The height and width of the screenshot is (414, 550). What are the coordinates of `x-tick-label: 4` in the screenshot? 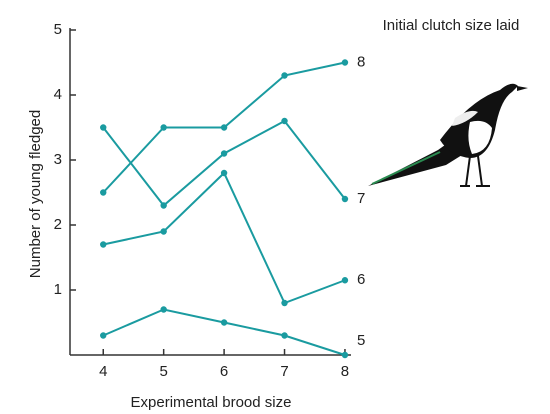 It's located at (103, 371).